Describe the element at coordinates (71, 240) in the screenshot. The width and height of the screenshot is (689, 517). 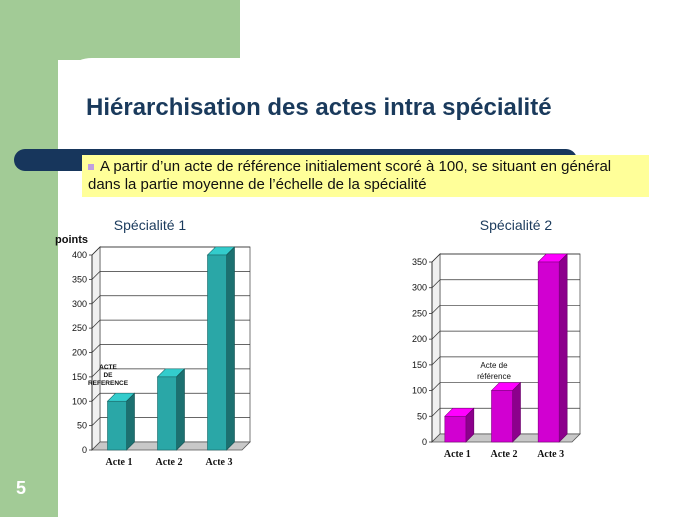
I see `y-axis-label: points` at that location.